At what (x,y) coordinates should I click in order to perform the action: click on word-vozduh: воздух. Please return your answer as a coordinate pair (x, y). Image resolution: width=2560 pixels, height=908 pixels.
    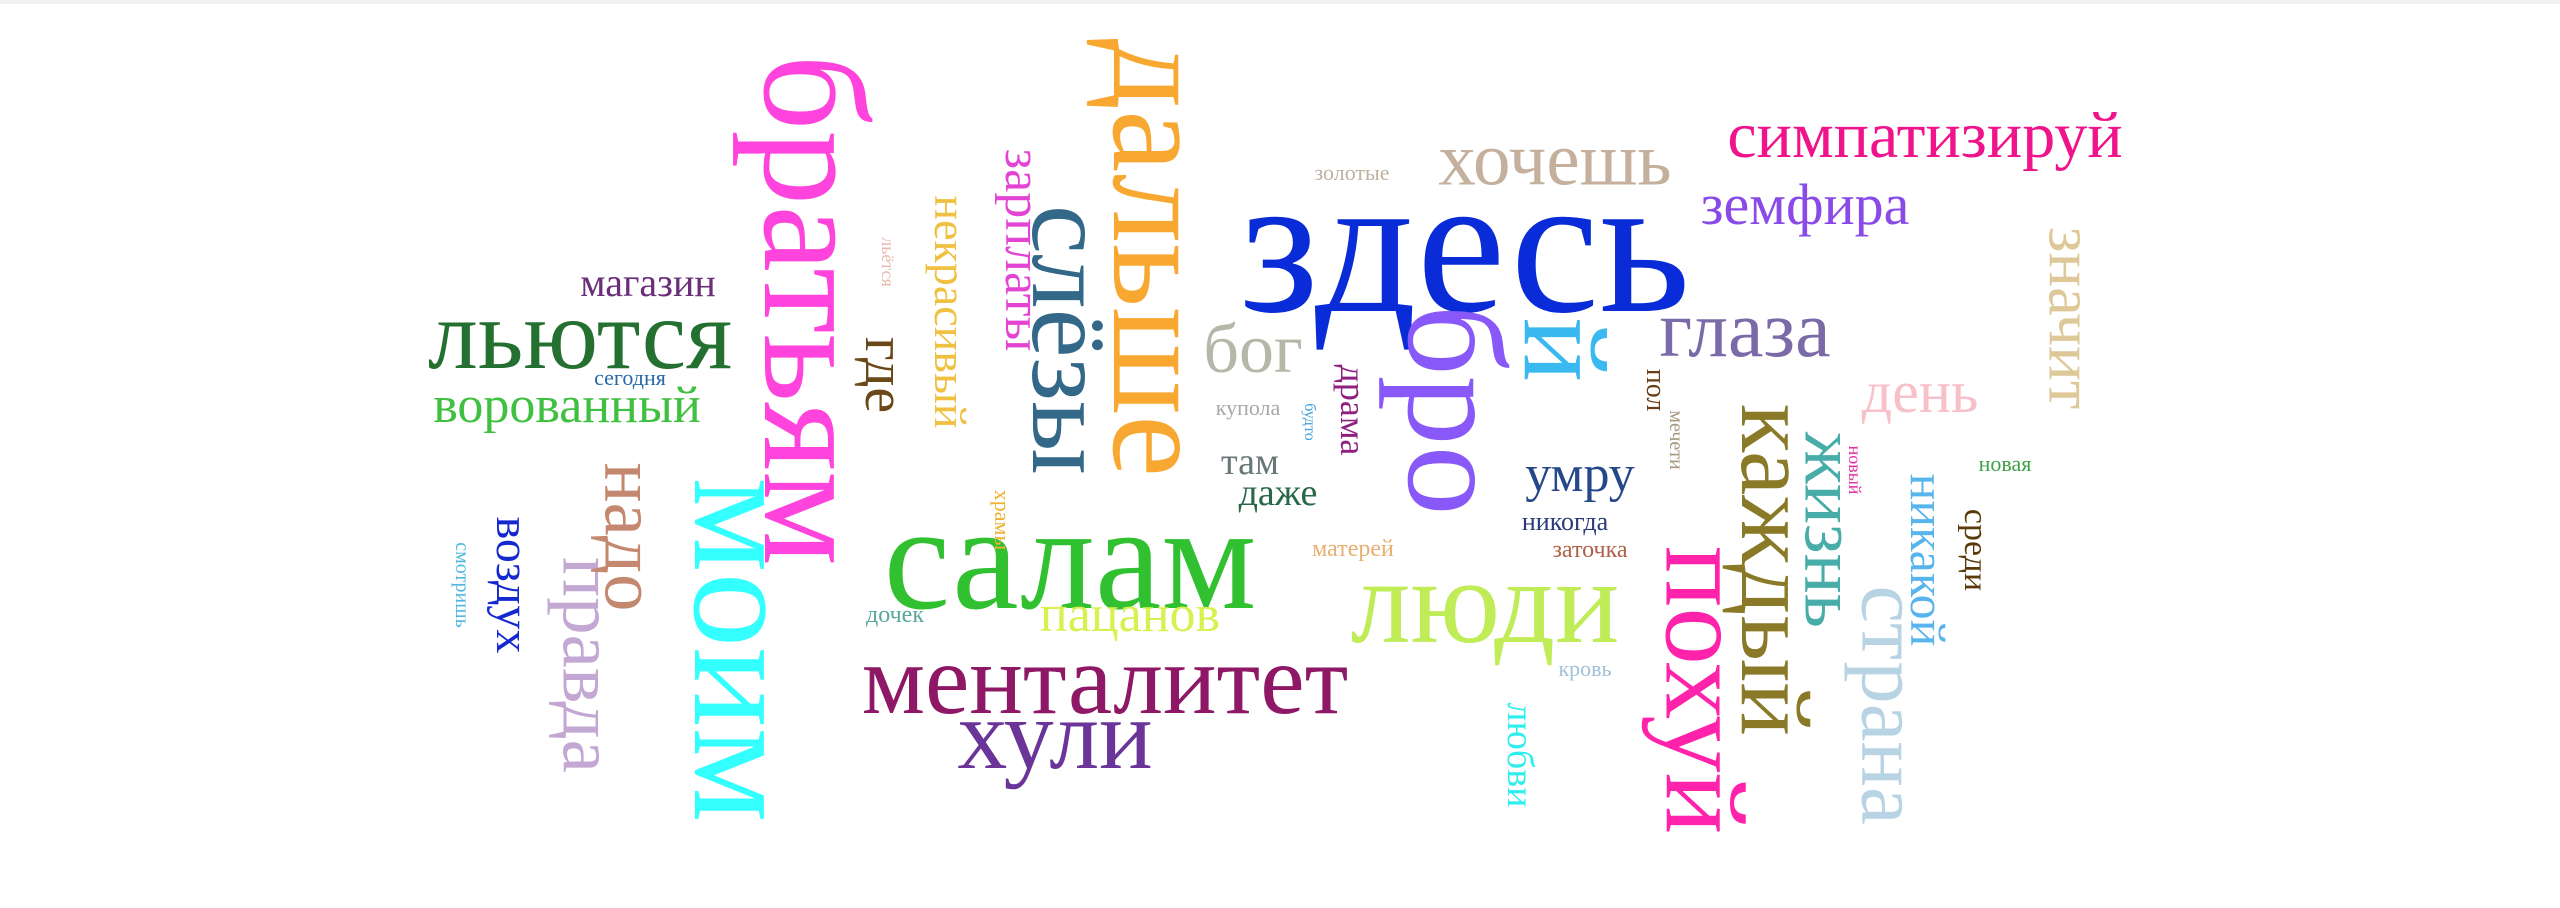
    Looking at the image, I should click on (512, 585).